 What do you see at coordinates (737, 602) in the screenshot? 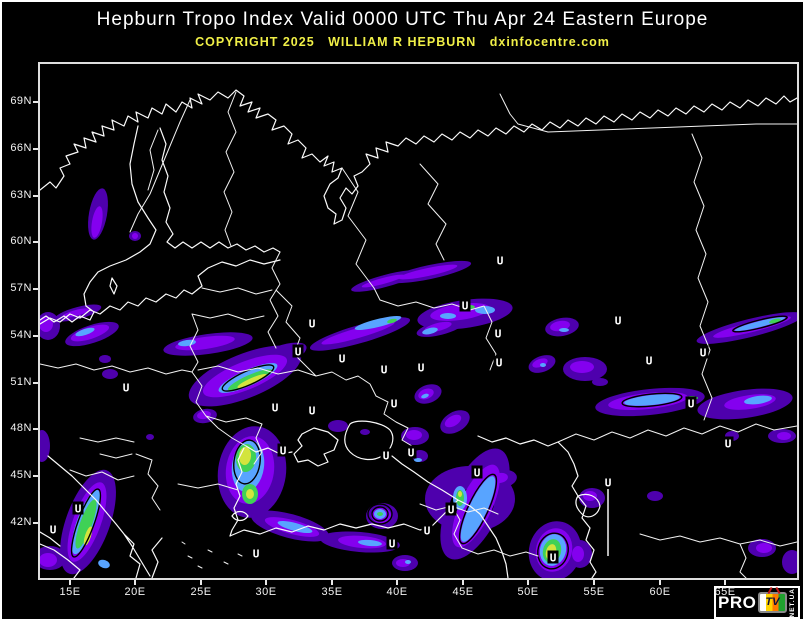
I see `protv-logo-text: PRO` at bounding box center [737, 602].